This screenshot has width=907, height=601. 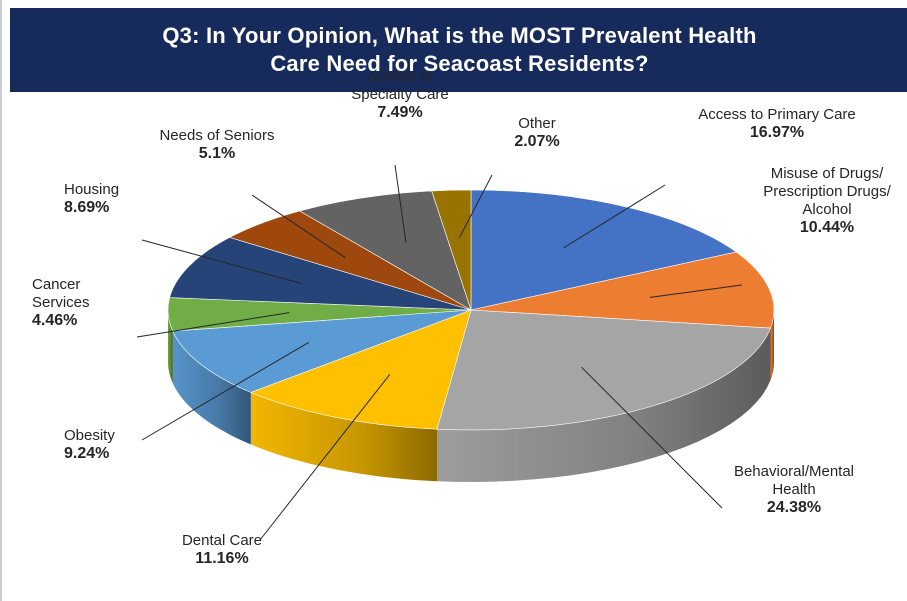 What do you see at coordinates (399, 112) in the screenshot?
I see `slice-value-8: 7.49%` at bounding box center [399, 112].